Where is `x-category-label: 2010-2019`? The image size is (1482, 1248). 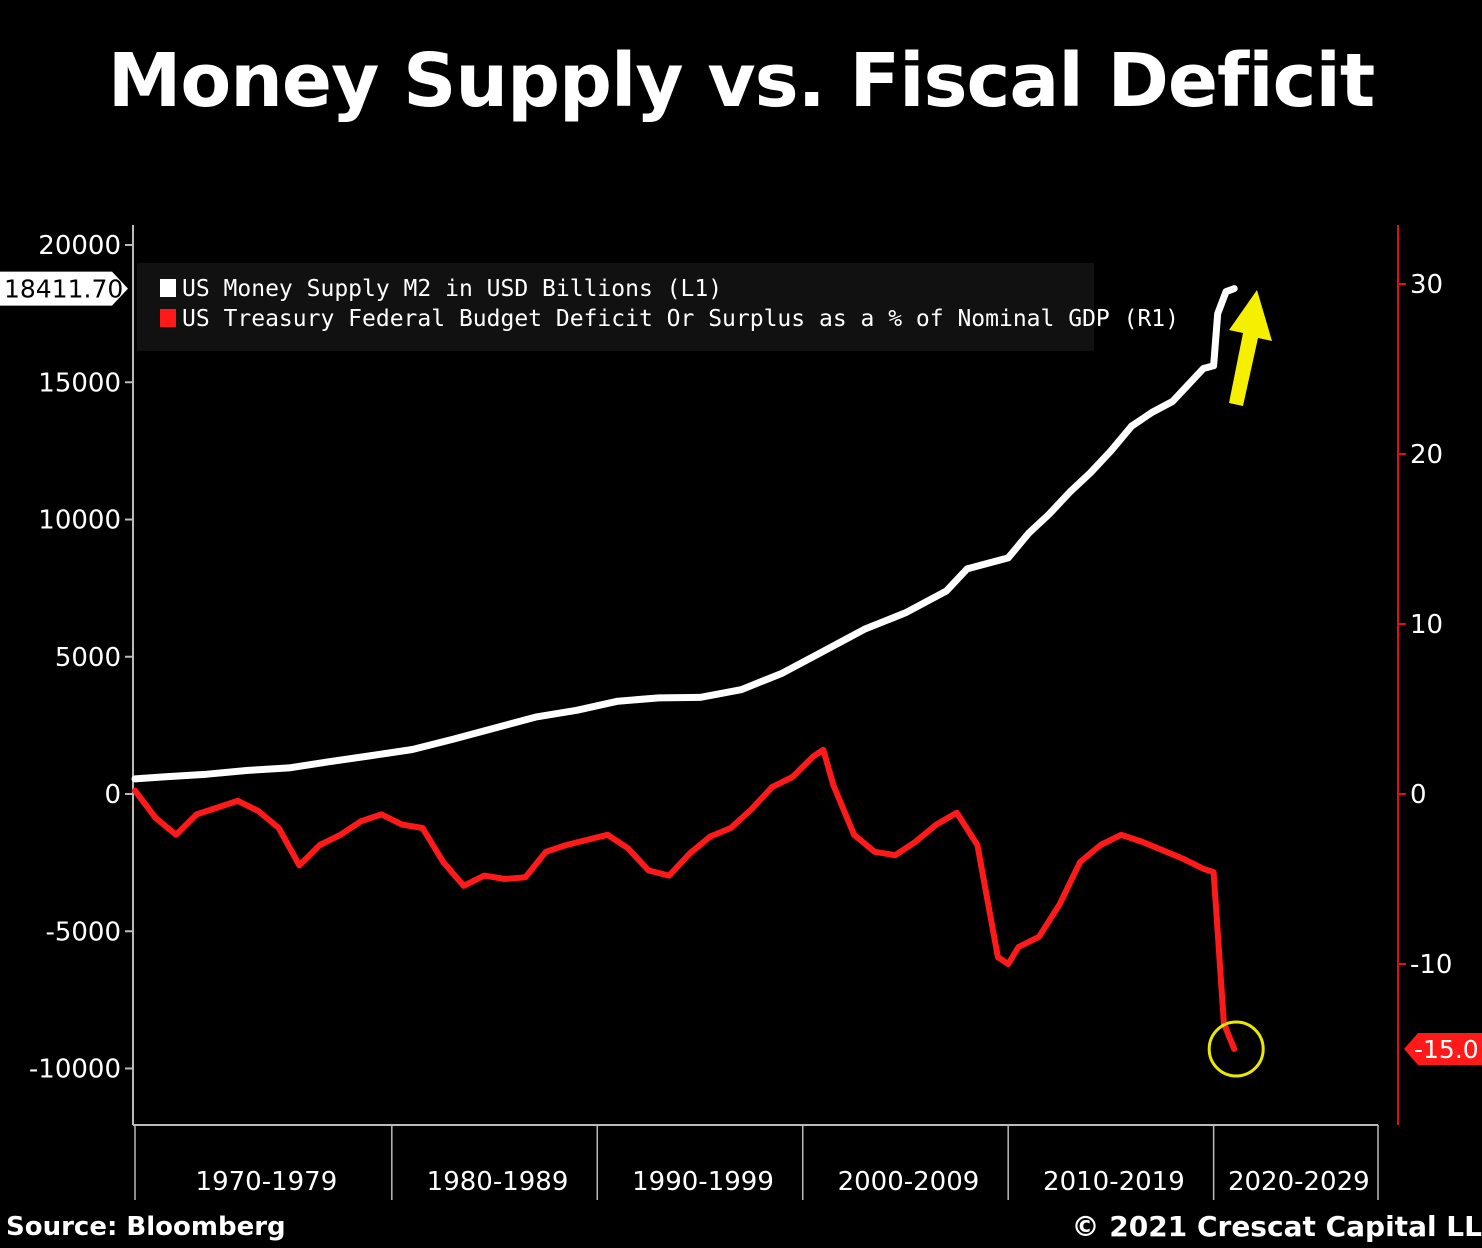
x-category-label: 2010-2019 is located at coordinates (1114, 1182).